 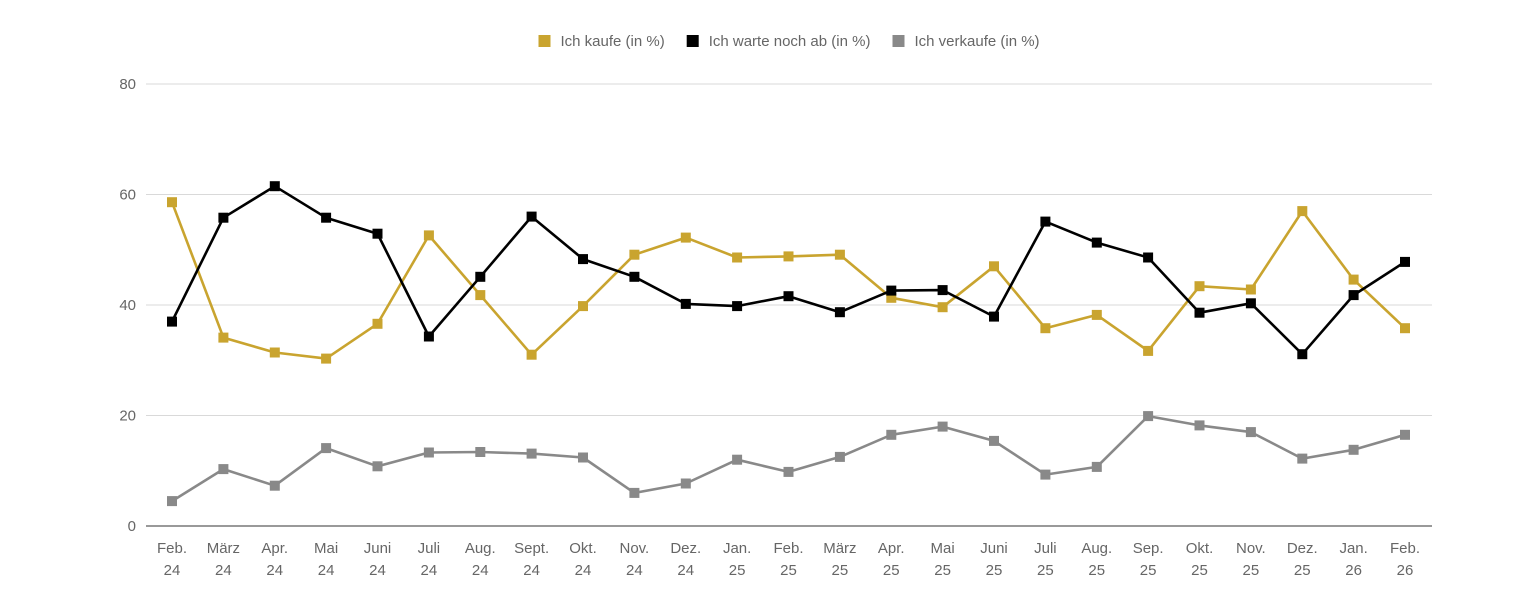 What do you see at coordinates (613, 41) in the screenshot?
I see `legend-label: Ich kaufe (in %)` at bounding box center [613, 41].